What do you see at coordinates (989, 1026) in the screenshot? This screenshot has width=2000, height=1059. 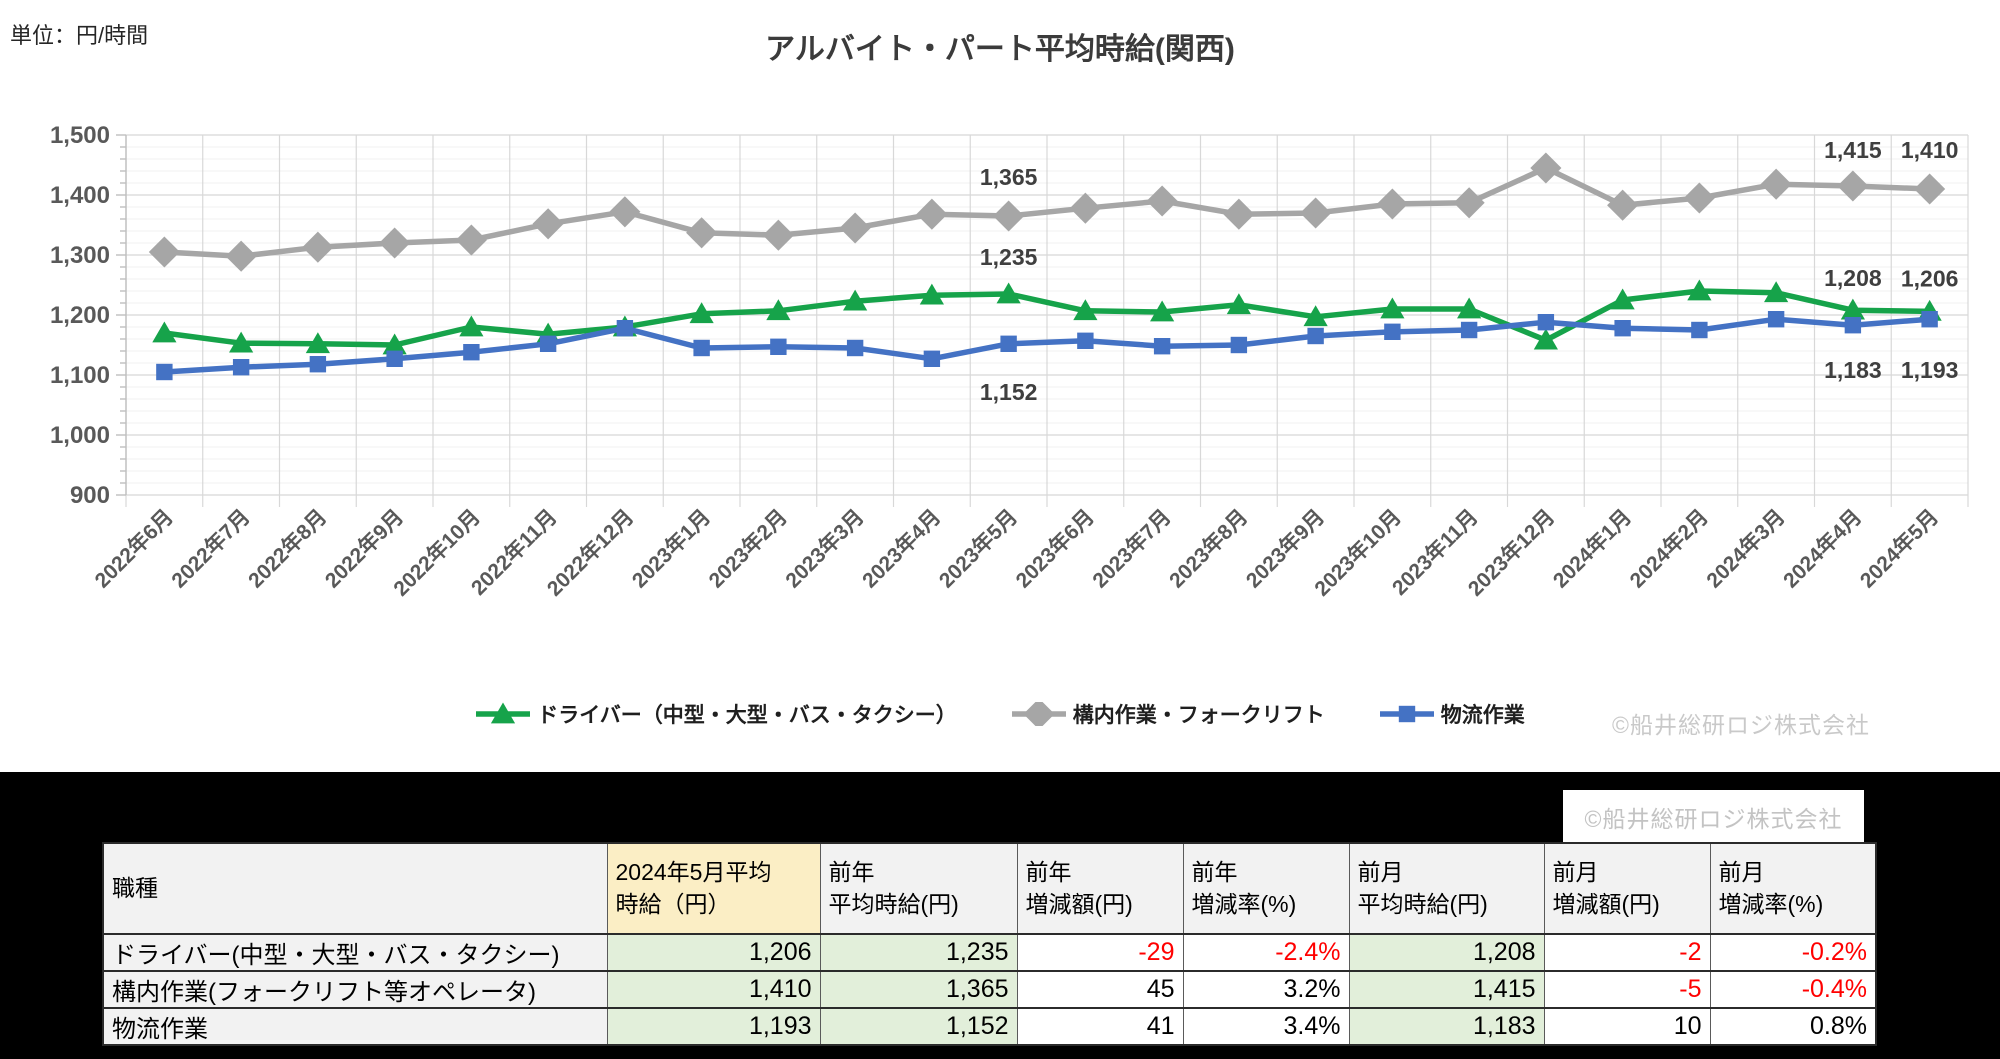 I see `table-row: 物流作業 1,193 1,152 41 3.4% 1,183 10 0.8%` at bounding box center [989, 1026].